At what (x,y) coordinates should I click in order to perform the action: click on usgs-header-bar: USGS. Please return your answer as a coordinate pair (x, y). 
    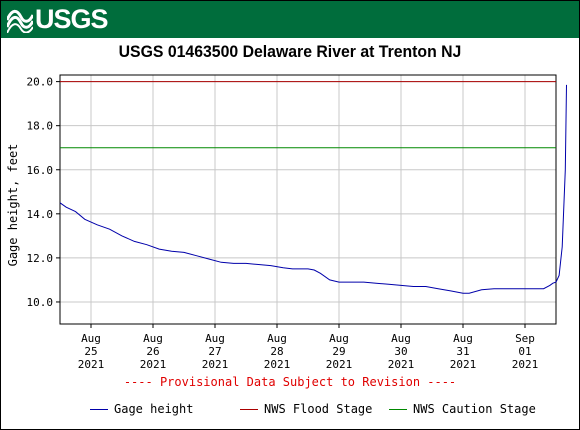
    Looking at the image, I should click on (290, 19).